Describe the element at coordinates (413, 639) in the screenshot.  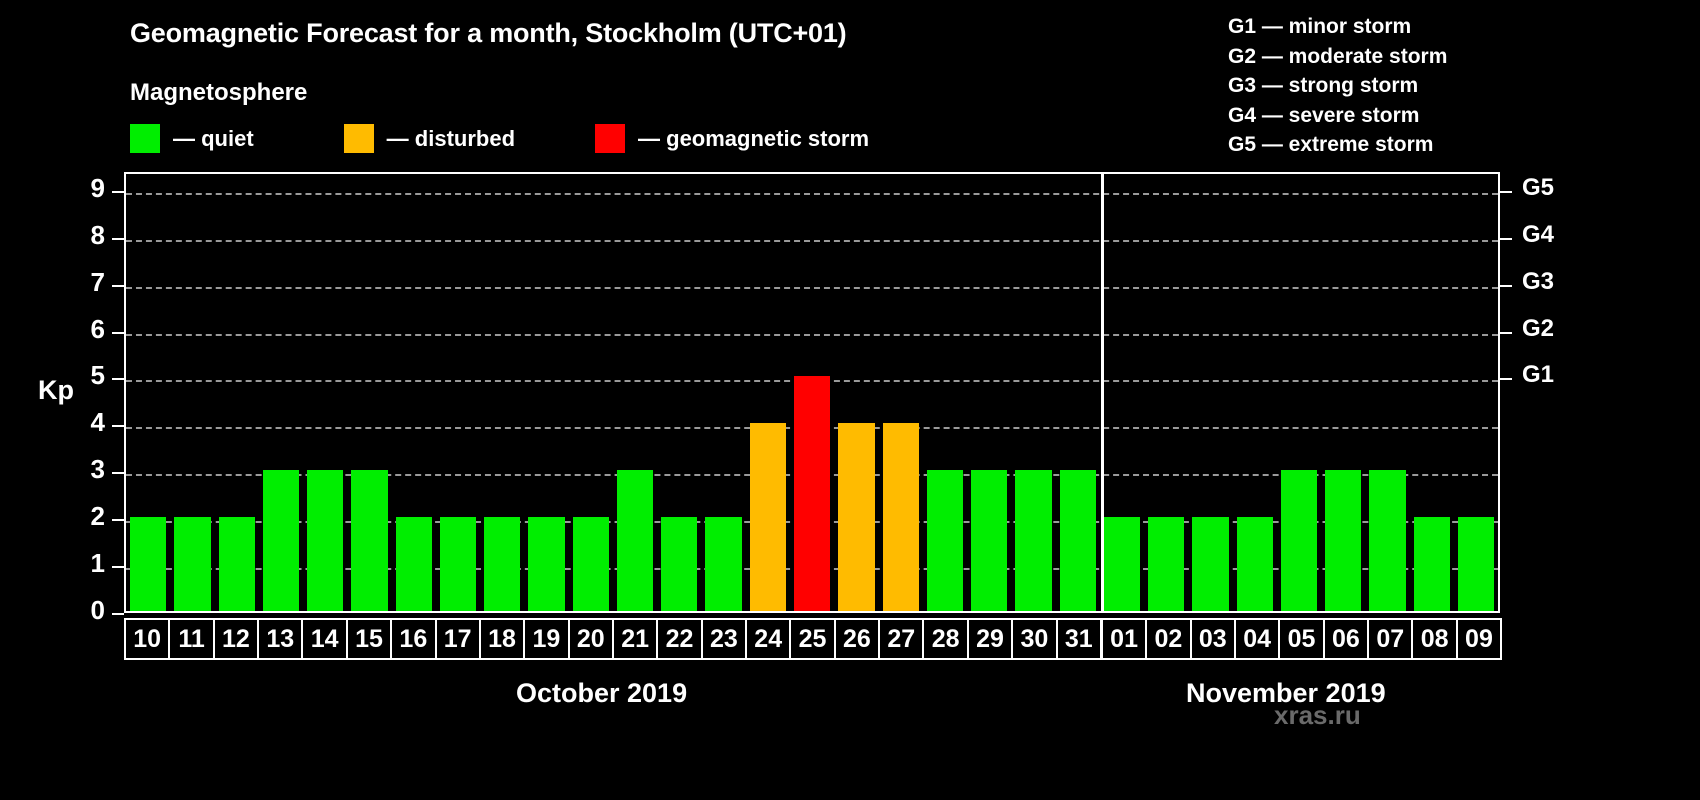
I see `day-label-16: 16` at that location.